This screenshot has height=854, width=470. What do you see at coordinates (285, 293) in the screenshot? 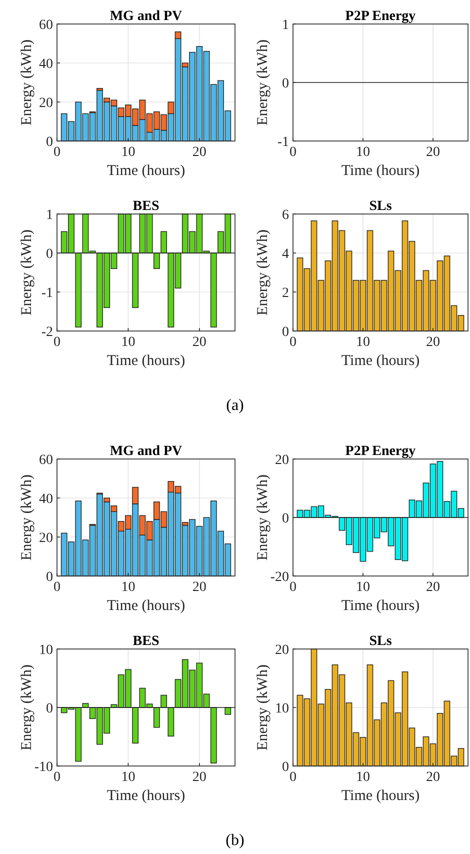
I see `y-tick-label: 2` at bounding box center [285, 293].